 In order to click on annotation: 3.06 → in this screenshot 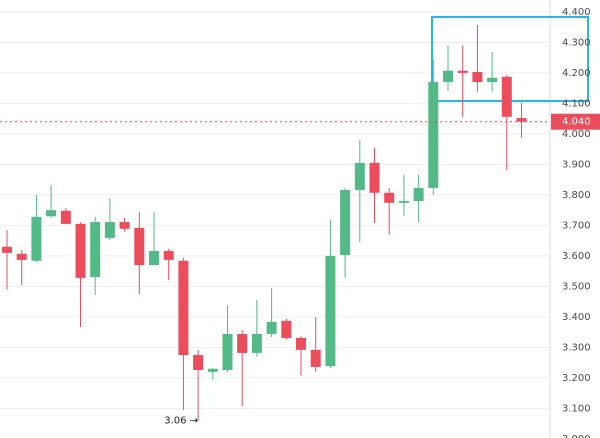, I will do `click(181, 421)`.